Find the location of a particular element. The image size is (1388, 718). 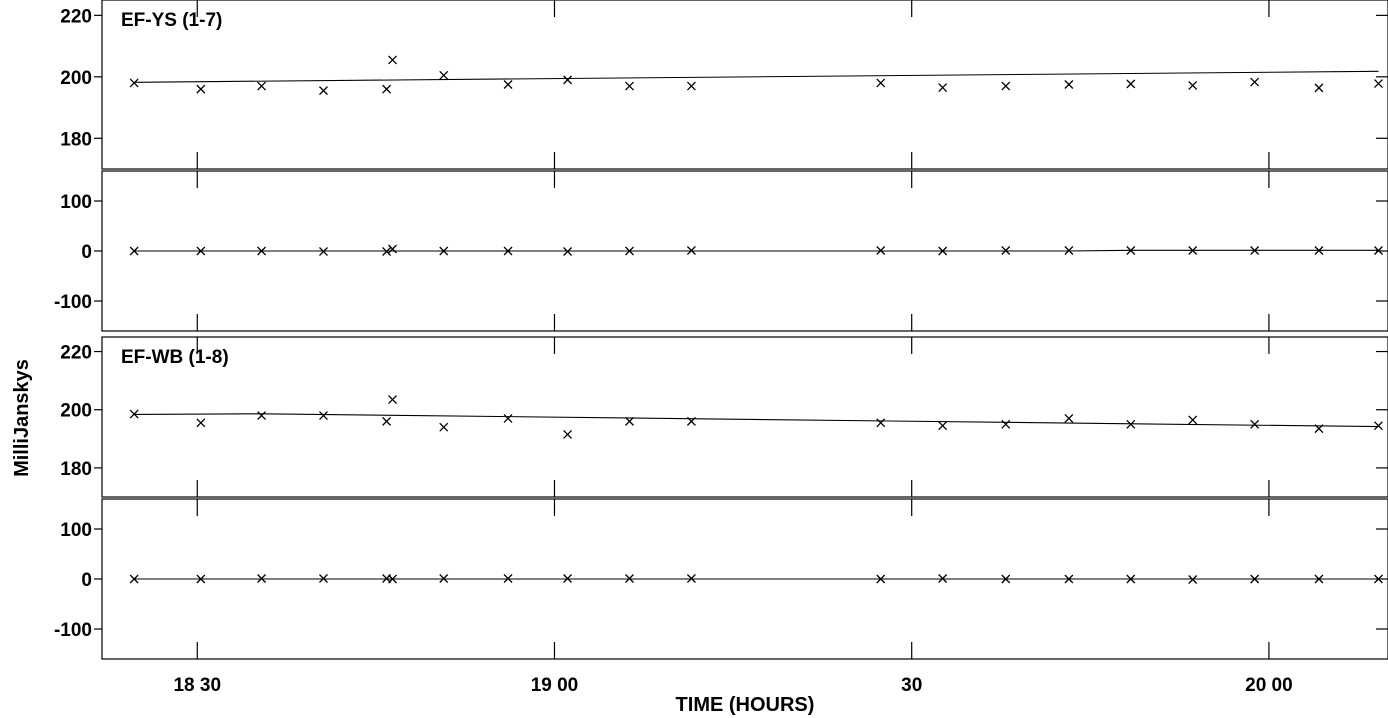

x-tick-label: 20 00 is located at coordinates (1269, 685).